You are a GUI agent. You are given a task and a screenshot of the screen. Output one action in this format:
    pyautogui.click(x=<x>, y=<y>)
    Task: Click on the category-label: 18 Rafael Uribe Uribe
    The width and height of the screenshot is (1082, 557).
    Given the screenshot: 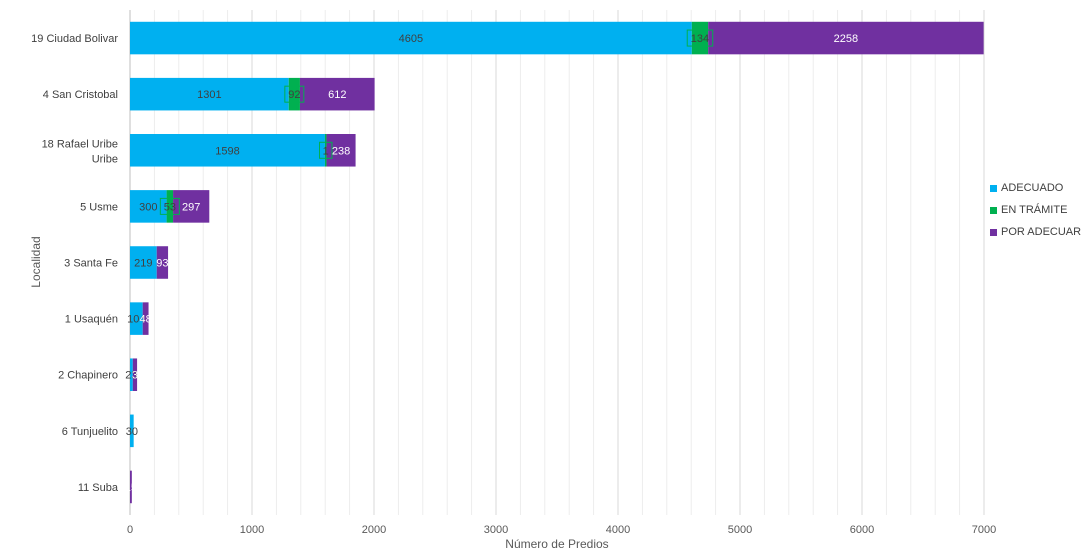 What is the action you would take?
    pyautogui.click(x=80, y=151)
    